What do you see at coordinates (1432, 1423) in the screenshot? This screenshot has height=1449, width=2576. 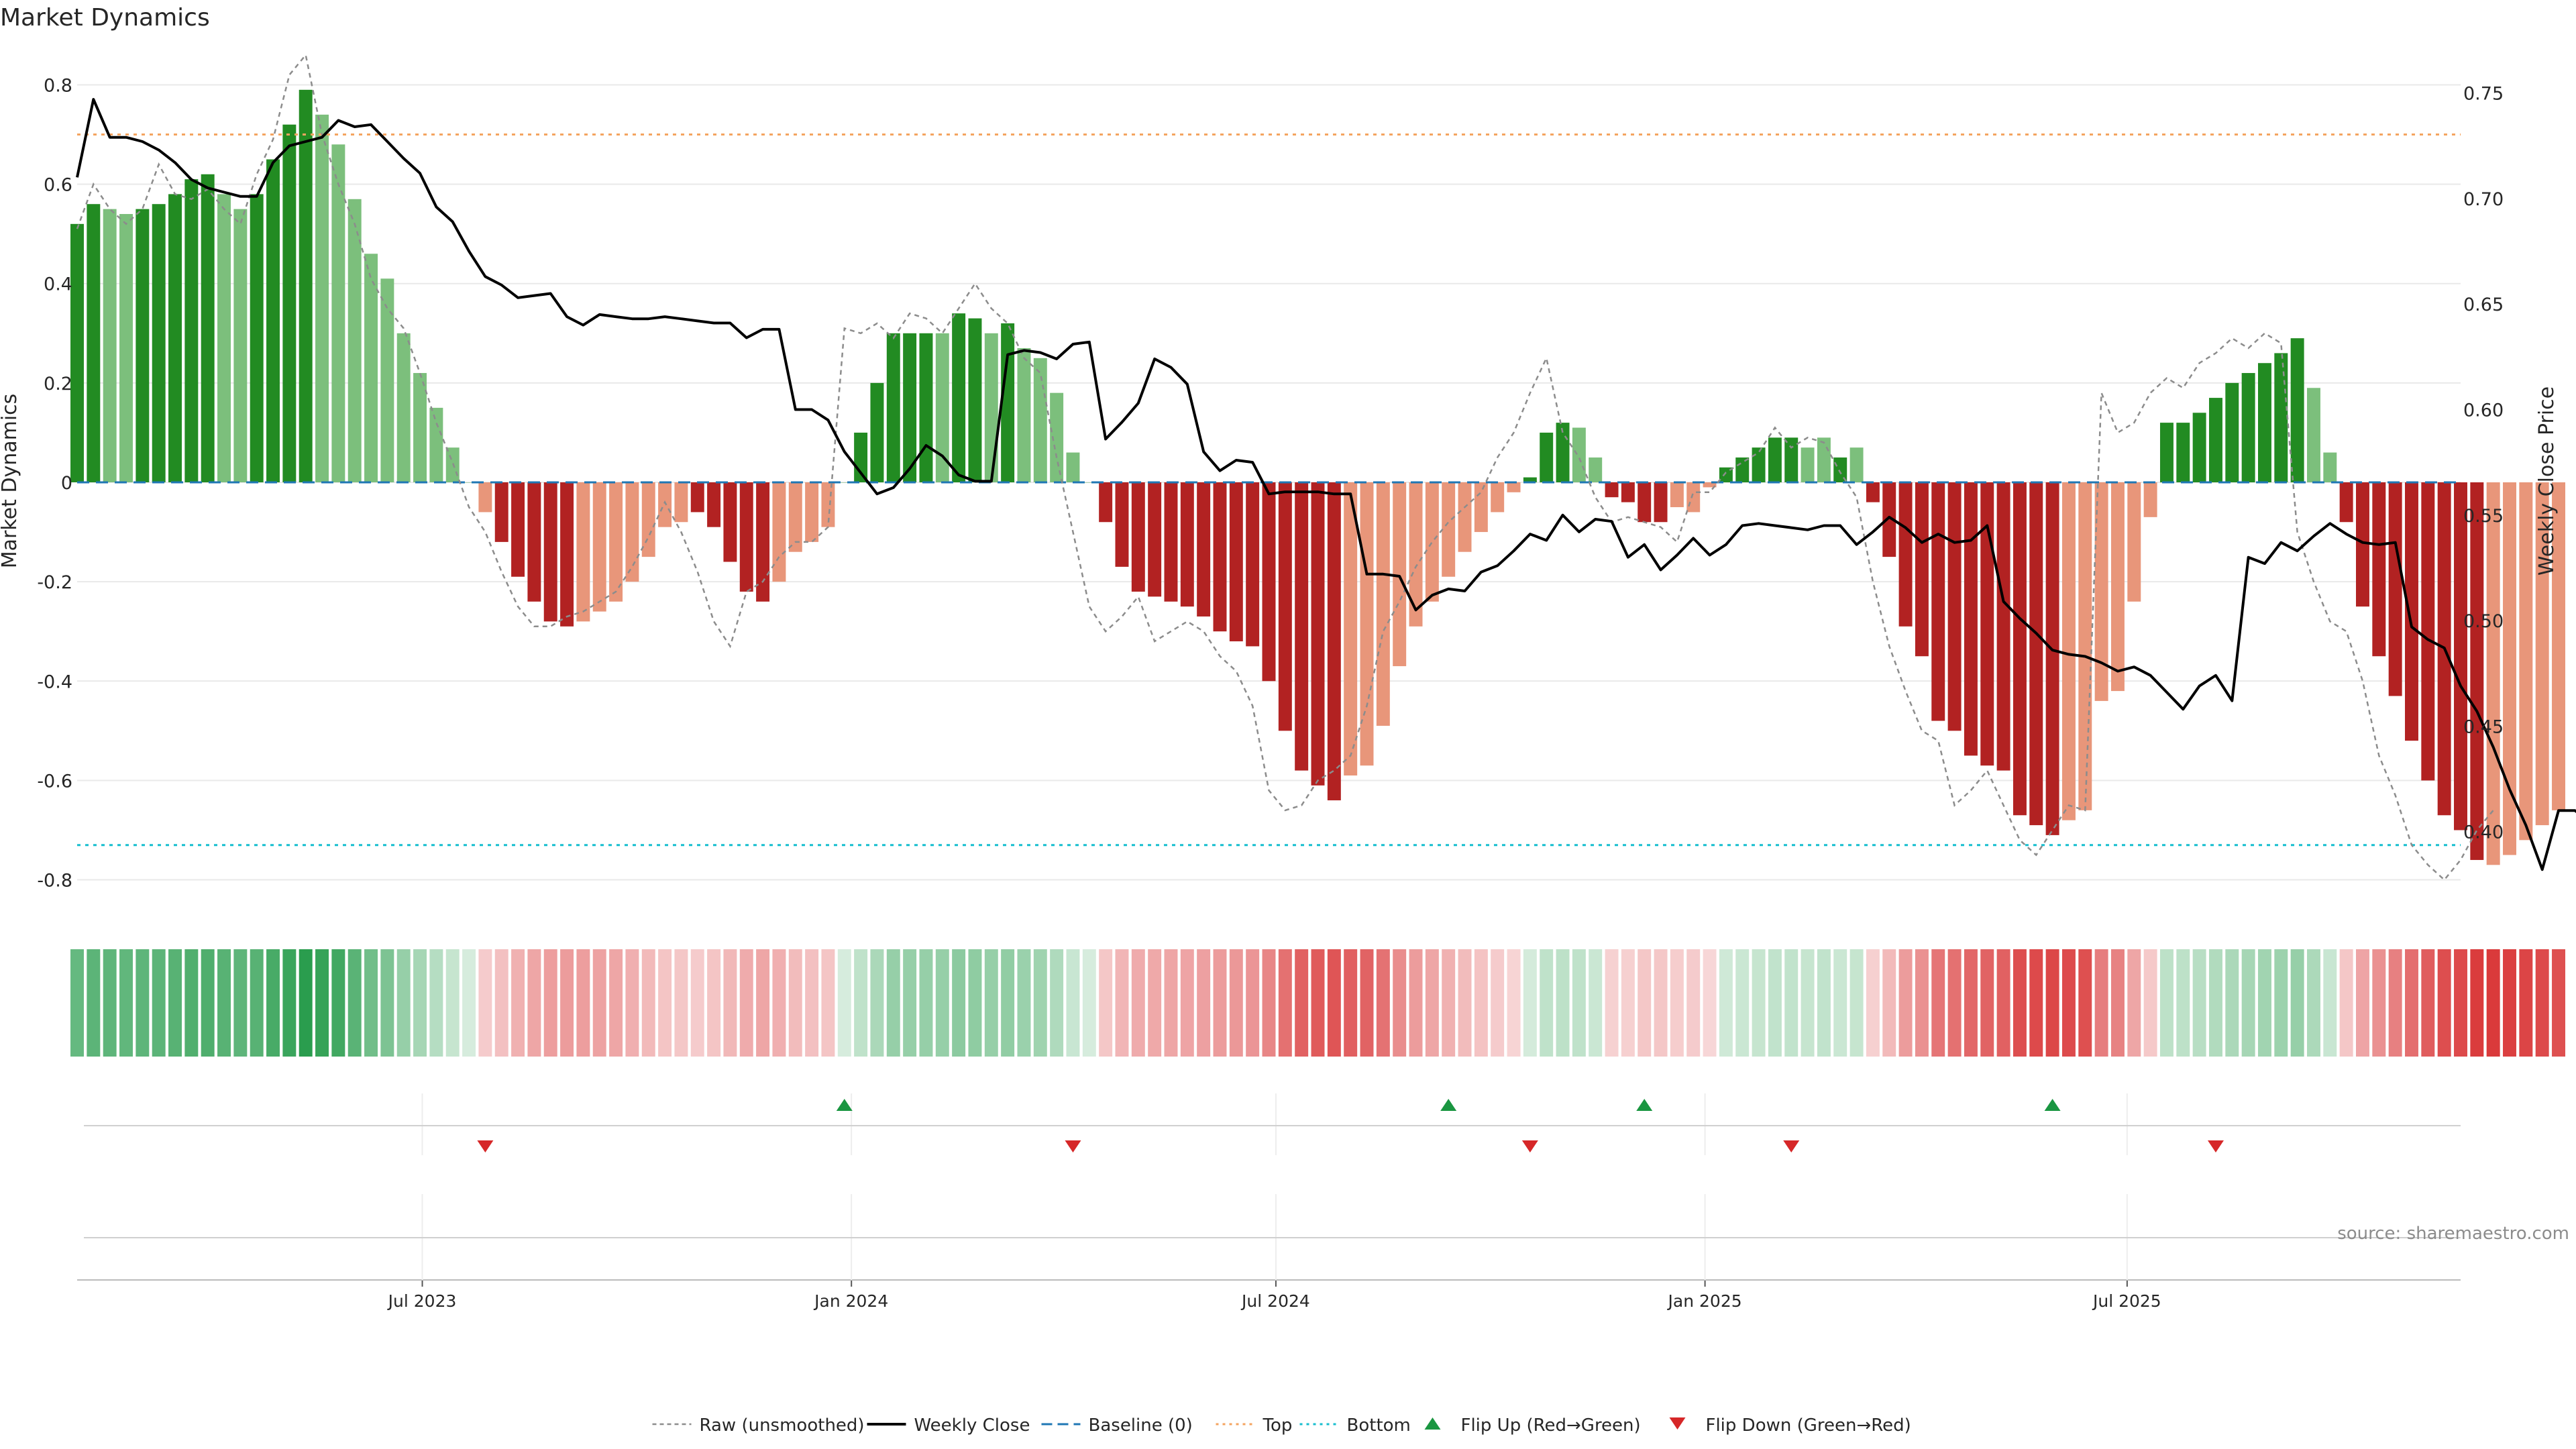 I see `legend-marker-flip-up` at bounding box center [1432, 1423].